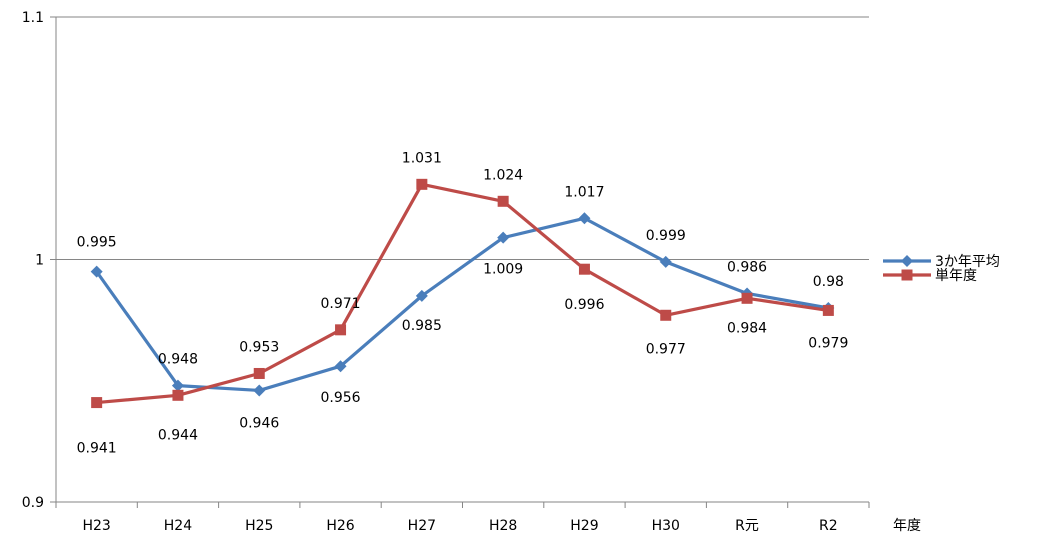 This screenshot has width=1058, height=537. What do you see at coordinates (340, 526) in the screenshot?
I see `x-tick-label: H26` at bounding box center [340, 526].